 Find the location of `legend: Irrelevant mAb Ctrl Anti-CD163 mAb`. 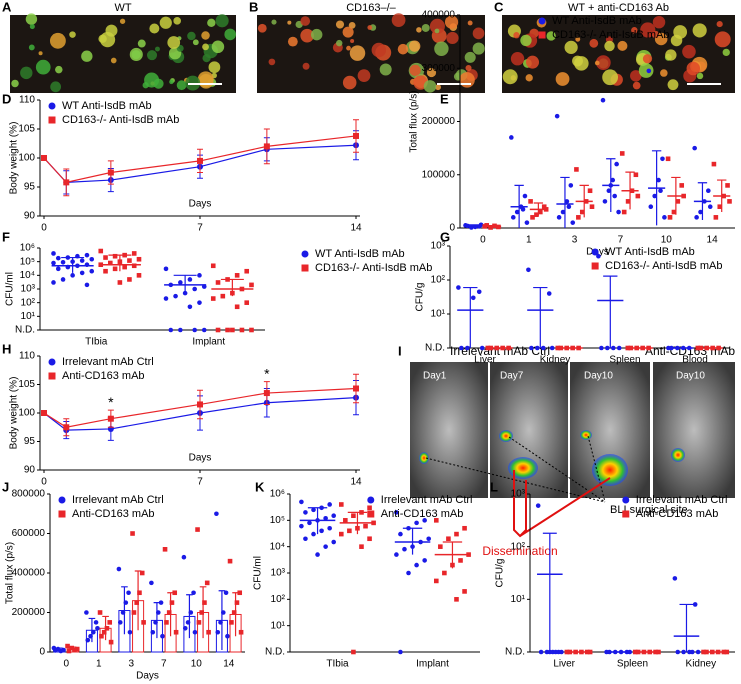

legend: Irrelevant mAb Ctrl Anti-CD163 mAb is located at coordinates (675, 507).